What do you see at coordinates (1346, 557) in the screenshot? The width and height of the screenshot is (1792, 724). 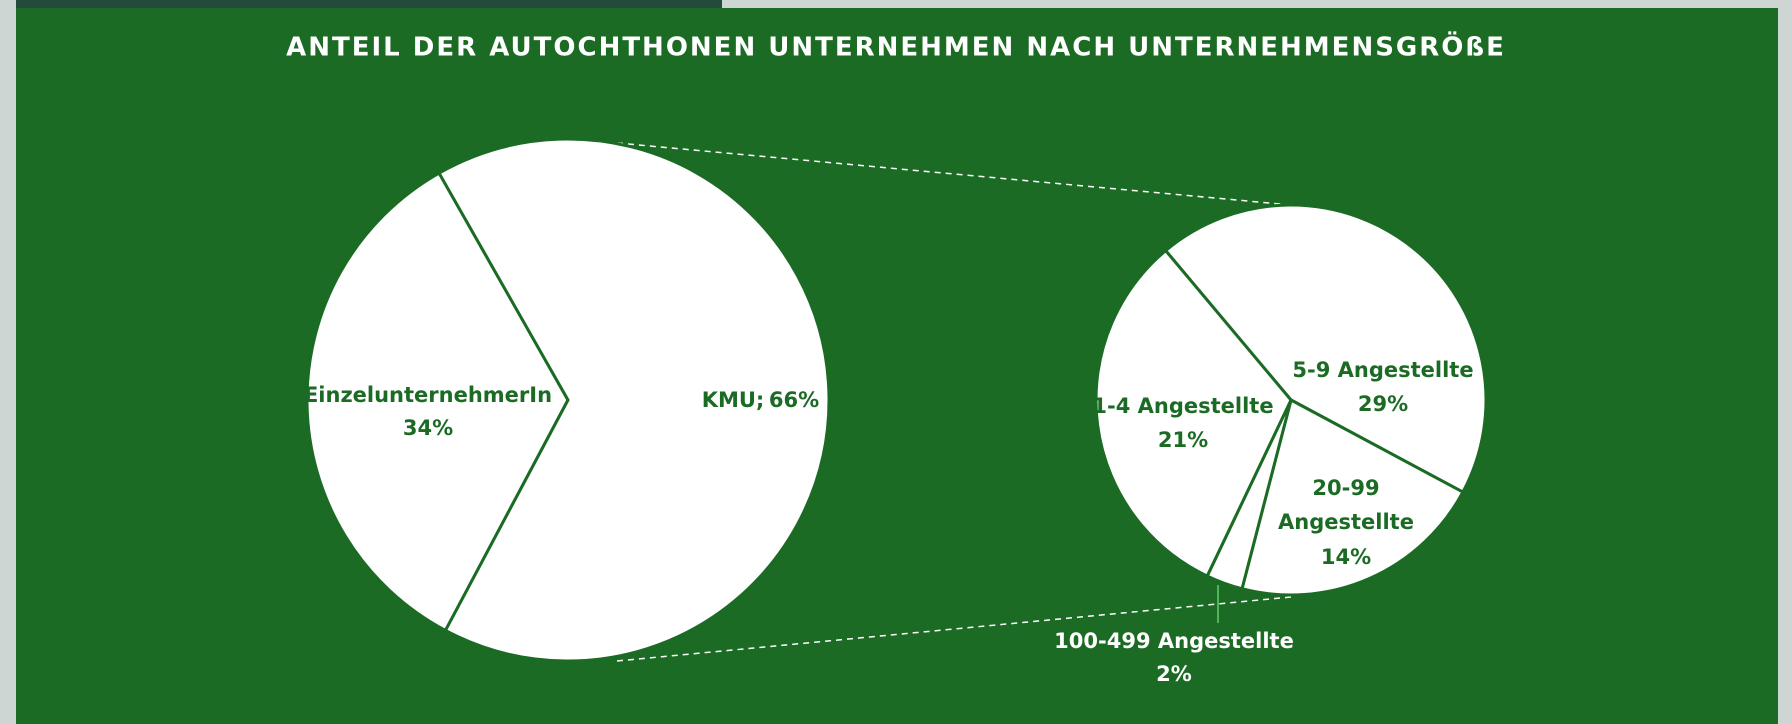 I see `value-label: 14%` at bounding box center [1346, 557].